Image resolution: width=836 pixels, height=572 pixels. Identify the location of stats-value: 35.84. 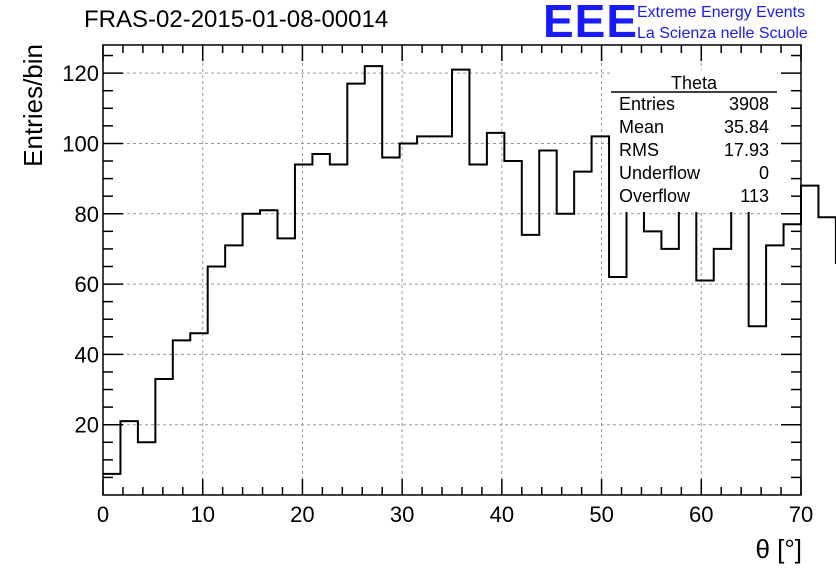
(746, 127).